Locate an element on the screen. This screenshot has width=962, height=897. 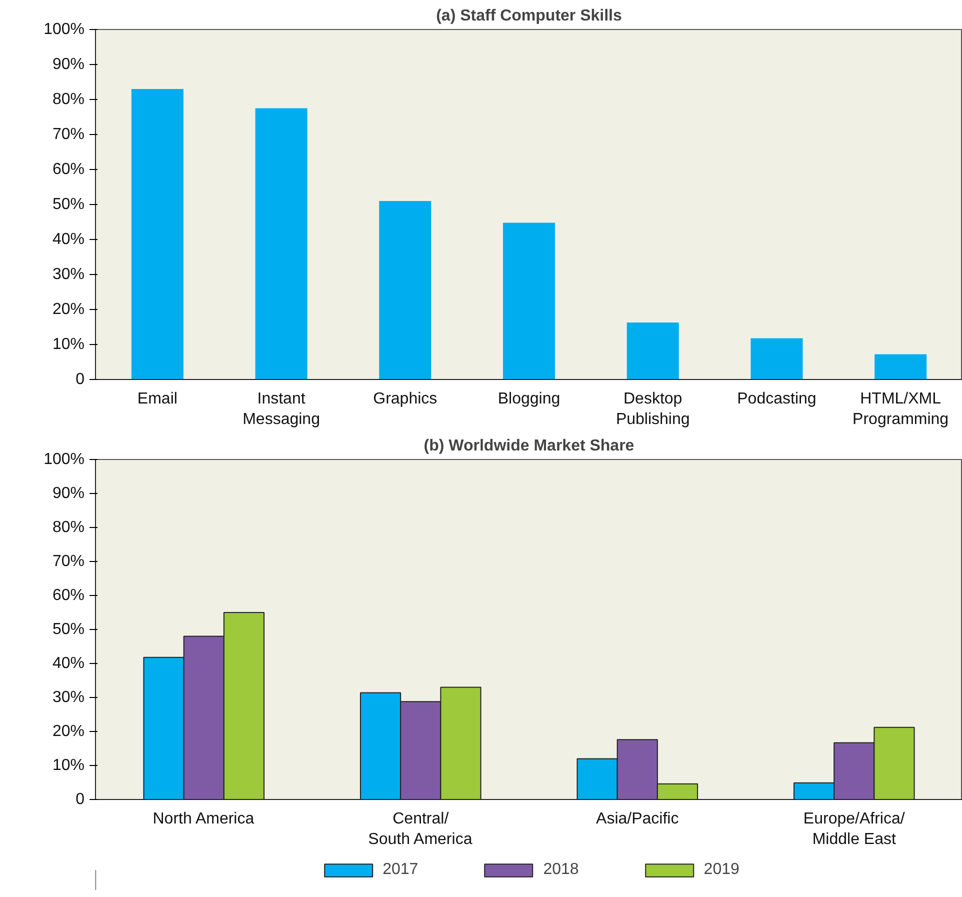
x-tick-label: Asia/Pacific is located at coordinates (637, 819).